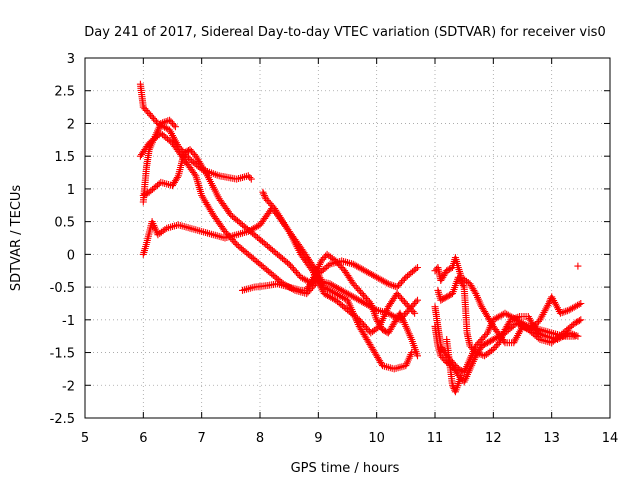 The height and width of the screenshot is (480, 640). Describe the element at coordinates (493, 438) in the screenshot. I see `x-tick-label: 12` at that location.